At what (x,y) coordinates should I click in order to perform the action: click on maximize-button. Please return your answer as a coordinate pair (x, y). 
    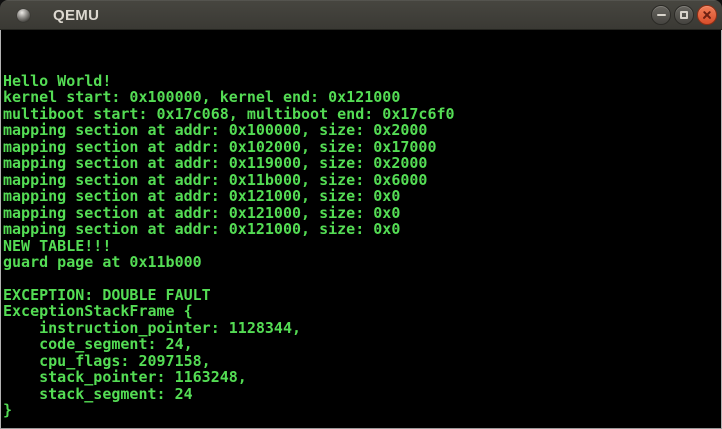
    Looking at the image, I should click on (684, 15).